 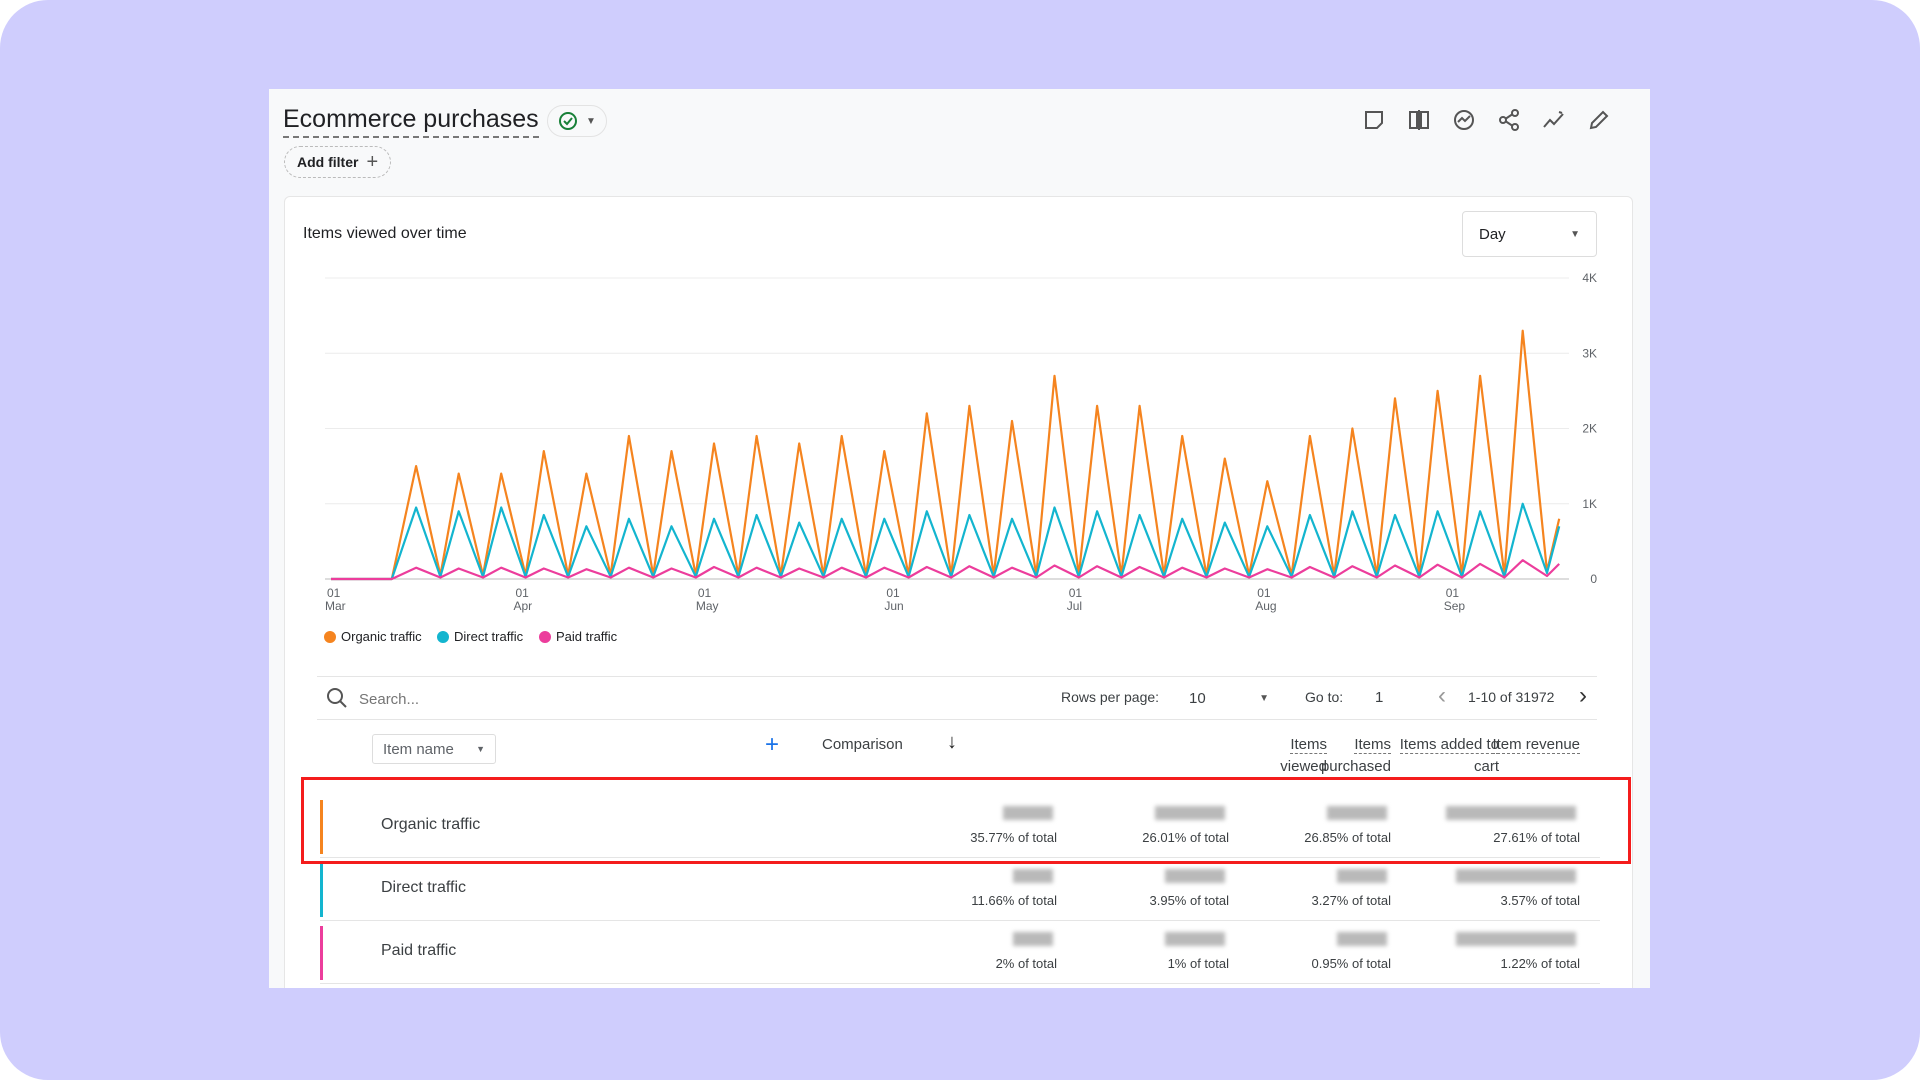 What do you see at coordinates (772, 744) in the screenshot?
I see `add-comparison-icon: +` at bounding box center [772, 744].